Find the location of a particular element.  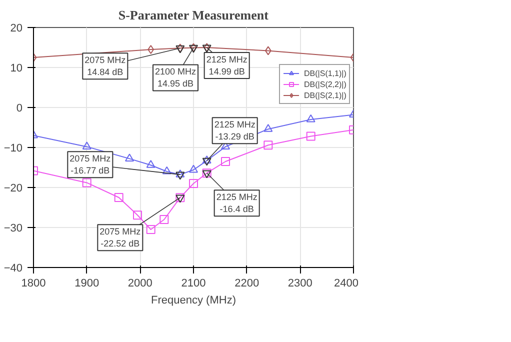

y-tick-label: −40 is located at coordinates (13, 268).